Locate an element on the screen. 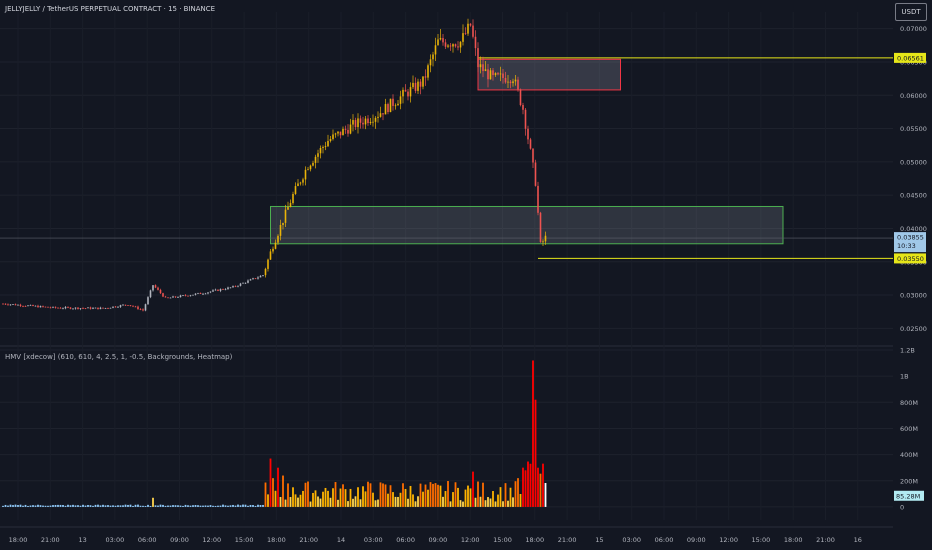 The width and height of the screenshot is (932, 550). level-price-label: 0.03550 is located at coordinates (910, 259).